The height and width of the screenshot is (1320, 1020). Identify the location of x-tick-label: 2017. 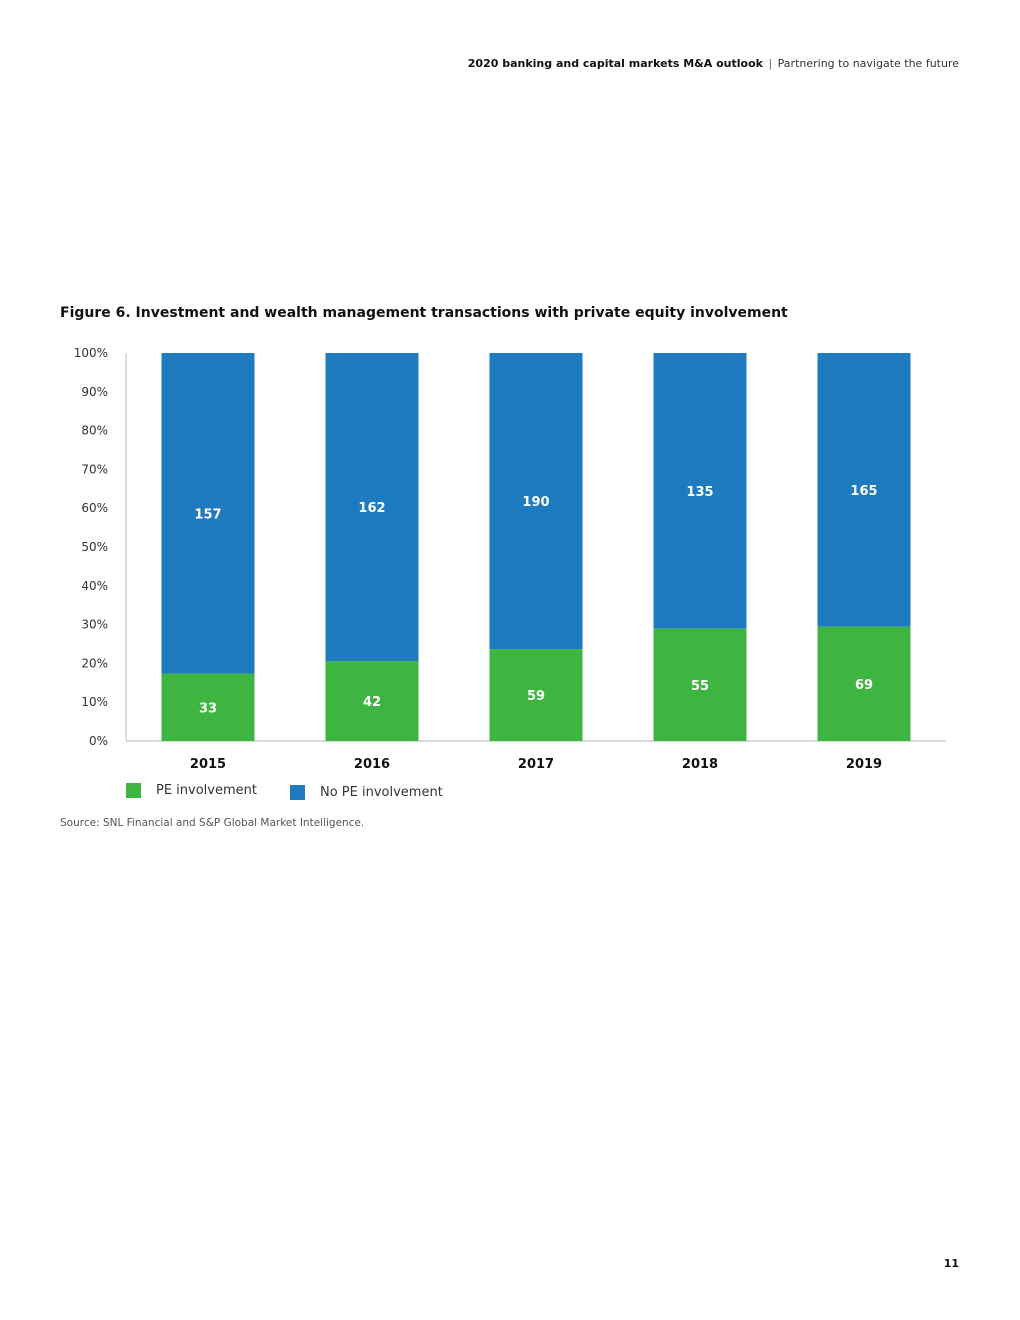
(536, 764).